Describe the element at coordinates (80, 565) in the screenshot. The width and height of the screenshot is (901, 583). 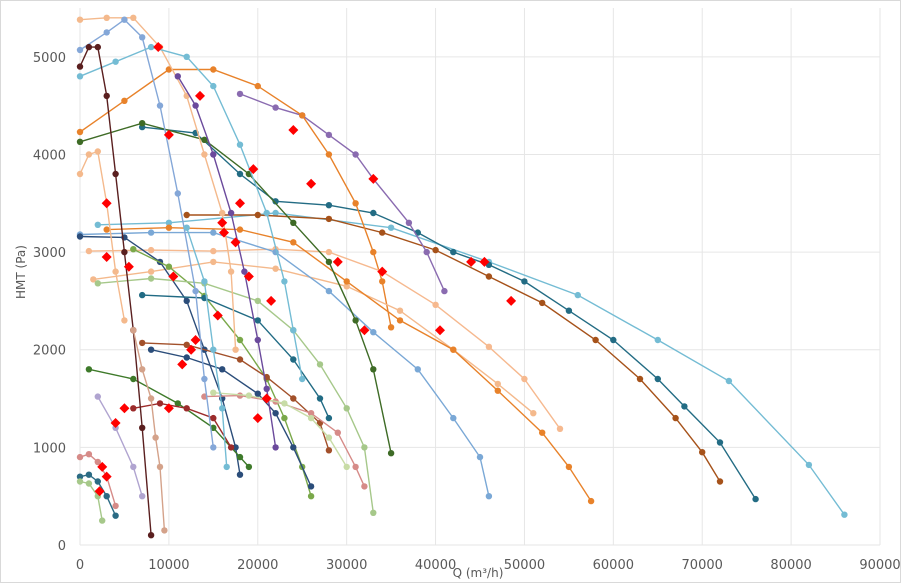
I see `x-tick-label: 0` at that location.